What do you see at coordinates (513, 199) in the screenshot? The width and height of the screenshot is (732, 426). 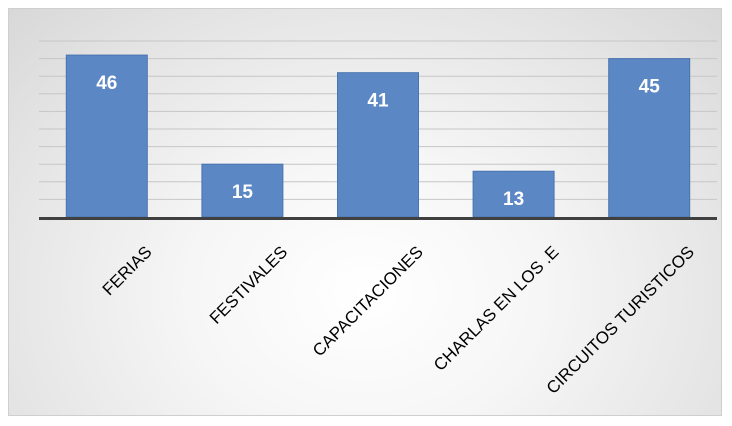 I see `data-label: 13` at bounding box center [513, 199].